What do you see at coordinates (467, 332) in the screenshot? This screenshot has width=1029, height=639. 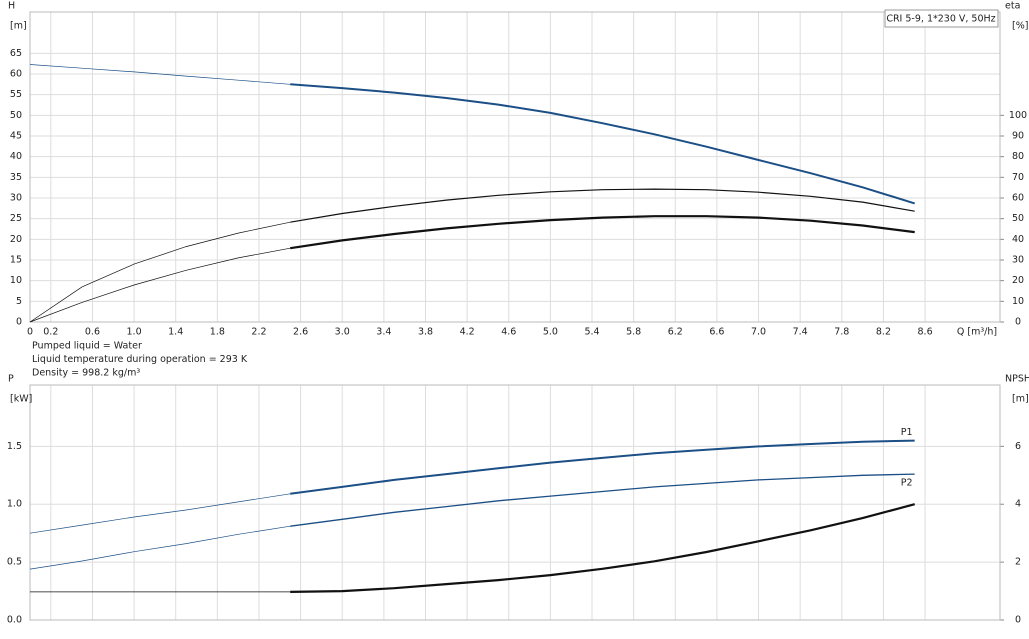 I see `x-tick-label: 4.2` at bounding box center [467, 332].